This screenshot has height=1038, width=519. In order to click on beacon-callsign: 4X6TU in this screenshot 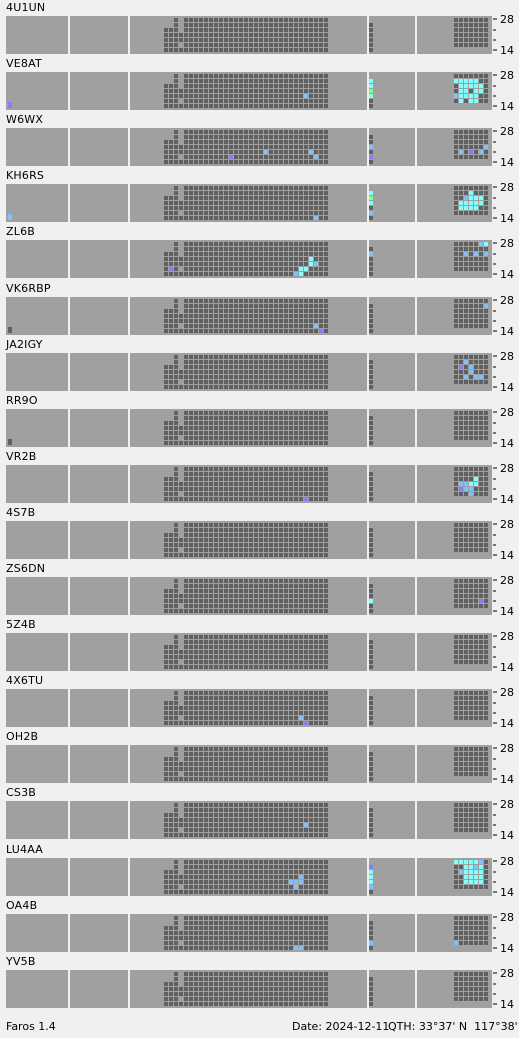, I will do `click(25, 681)`.